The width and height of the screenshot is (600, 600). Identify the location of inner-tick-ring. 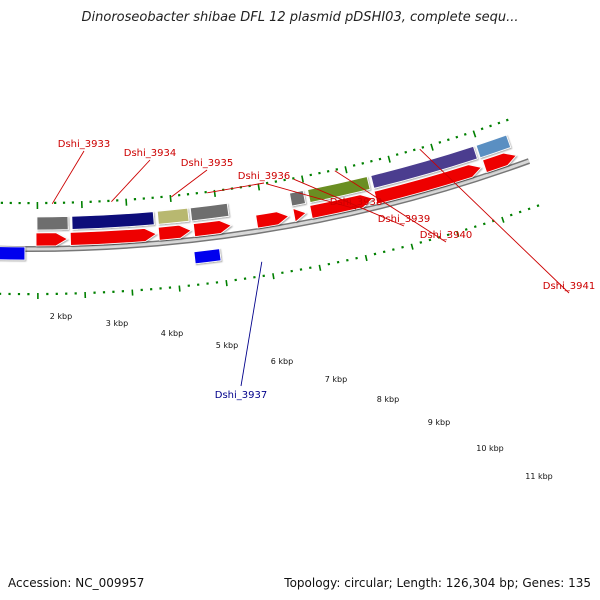
(270, 251).